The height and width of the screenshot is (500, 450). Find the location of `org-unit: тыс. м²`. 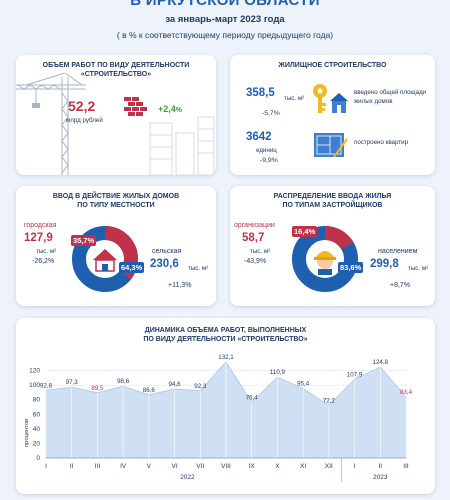

org-unit: тыс. м² is located at coordinates (260, 251).